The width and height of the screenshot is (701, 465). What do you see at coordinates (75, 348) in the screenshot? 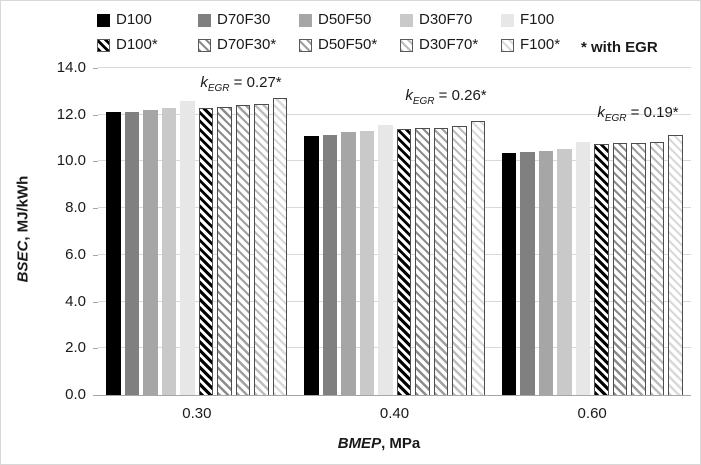
I see `y-tick-label-2.0: 2.0` at bounding box center [75, 348].